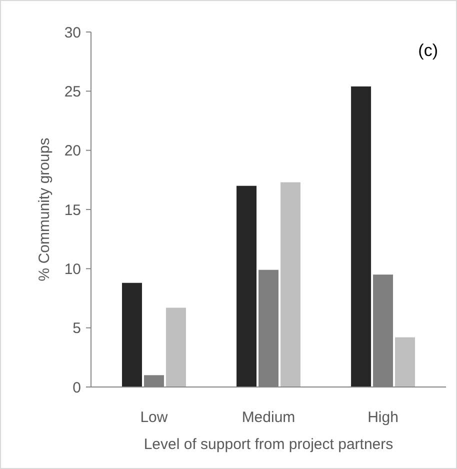 The height and width of the screenshot is (469, 457). Describe the element at coordinates (269, 444) in the screenshot. I see `x-axis-title: Level of support from project partners` at that location.